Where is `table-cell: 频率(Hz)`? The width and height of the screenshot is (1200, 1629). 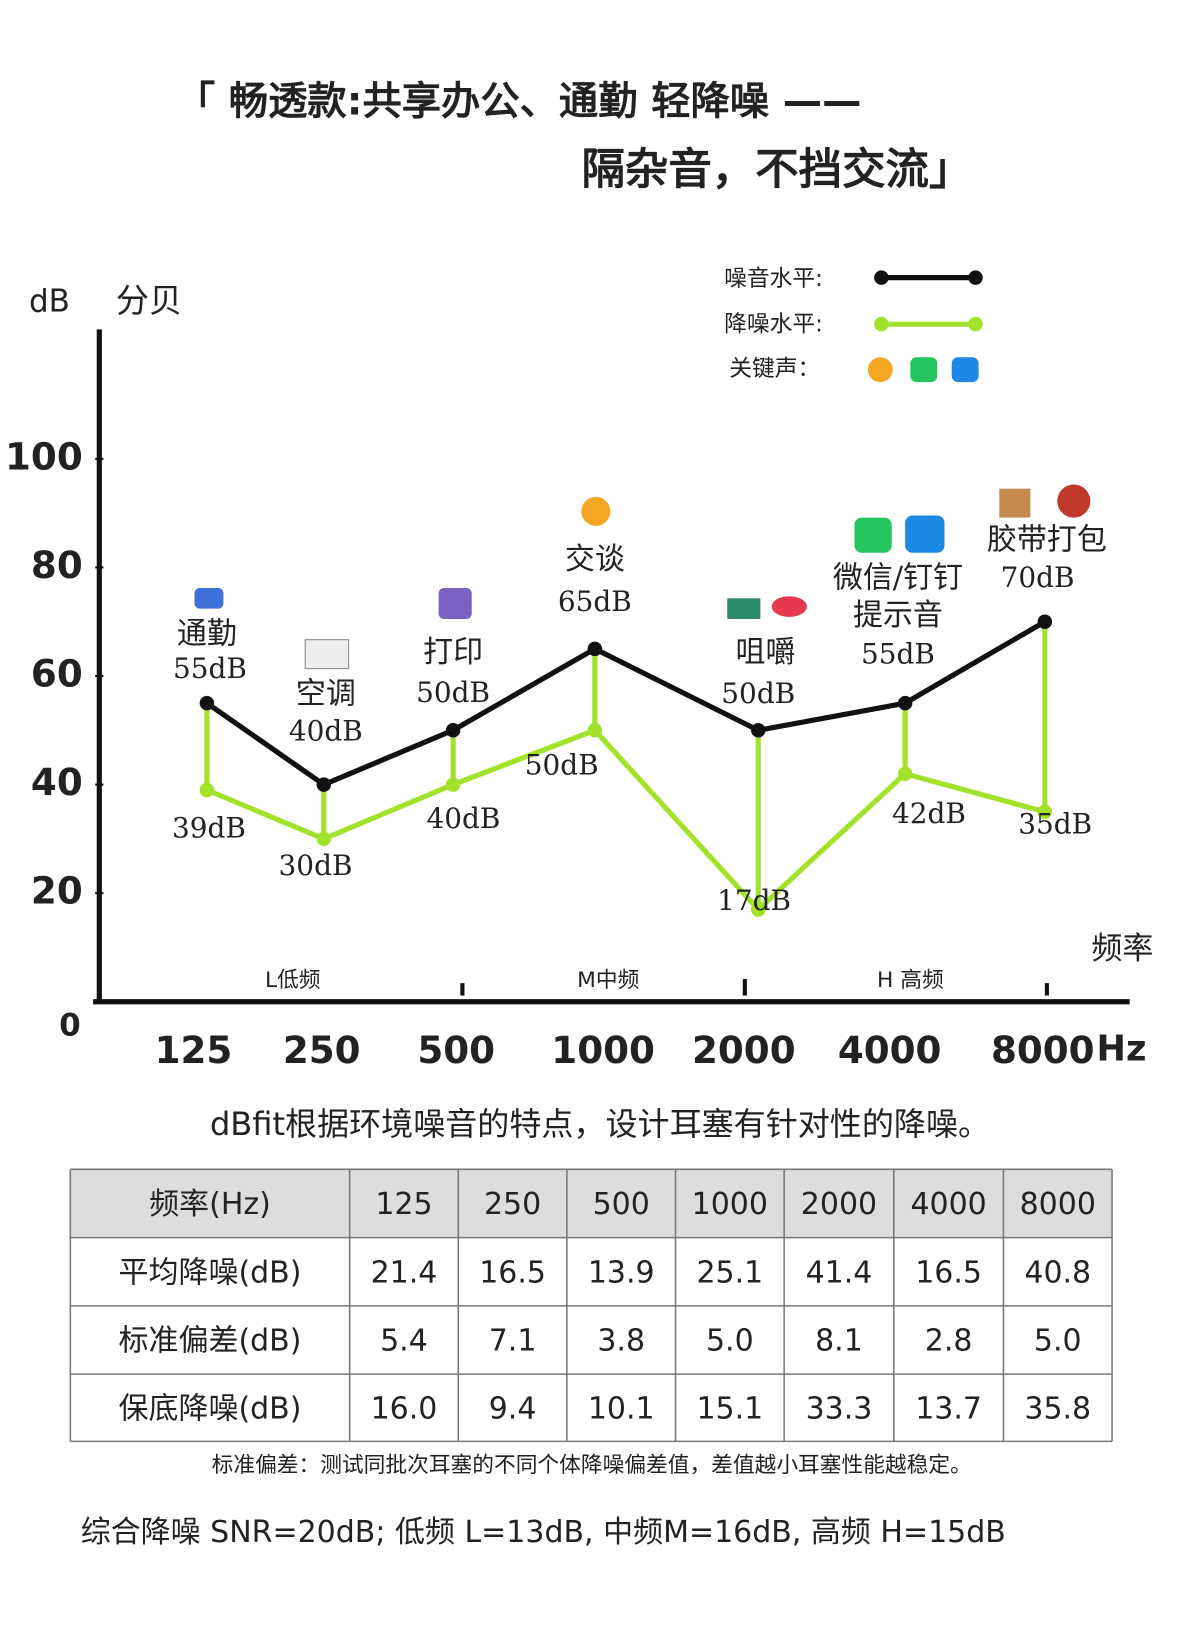 table-cell: 频率(Hz) is located at coordinates (210, 1204).